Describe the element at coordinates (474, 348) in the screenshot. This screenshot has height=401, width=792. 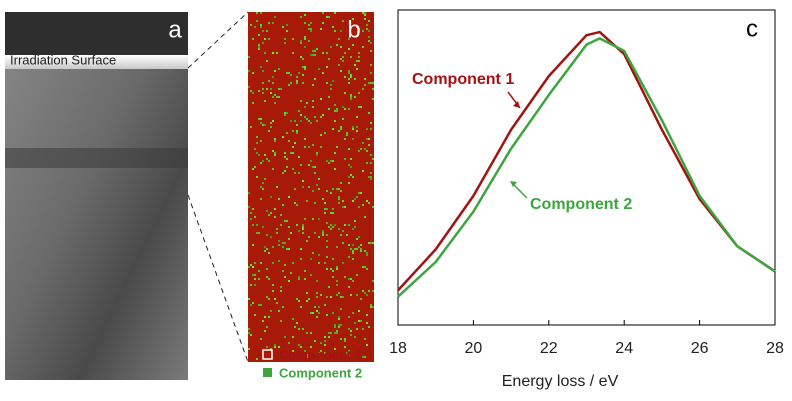
I see `x-tick-label: 20` at that location.